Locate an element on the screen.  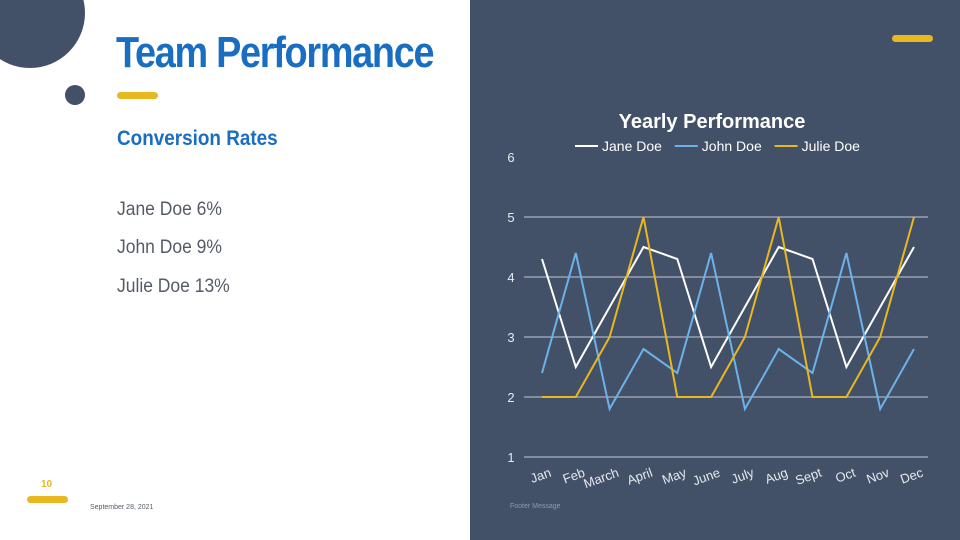
rate-julie: Julie Doe 13% is located at coordinates (173, 286).